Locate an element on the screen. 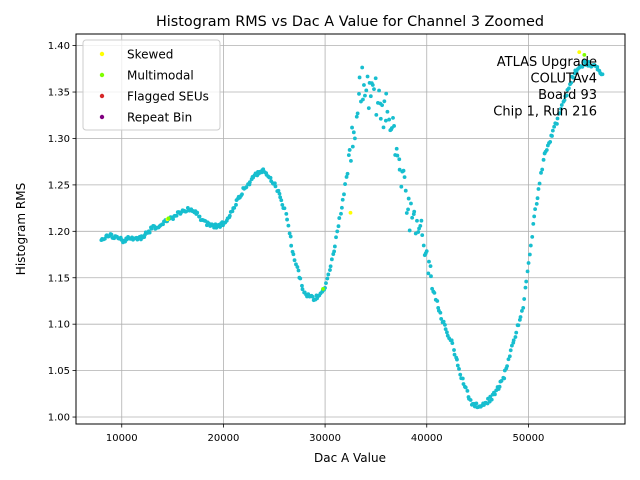  y-tick-label: 1.05 is located at coordinates (59, 371).